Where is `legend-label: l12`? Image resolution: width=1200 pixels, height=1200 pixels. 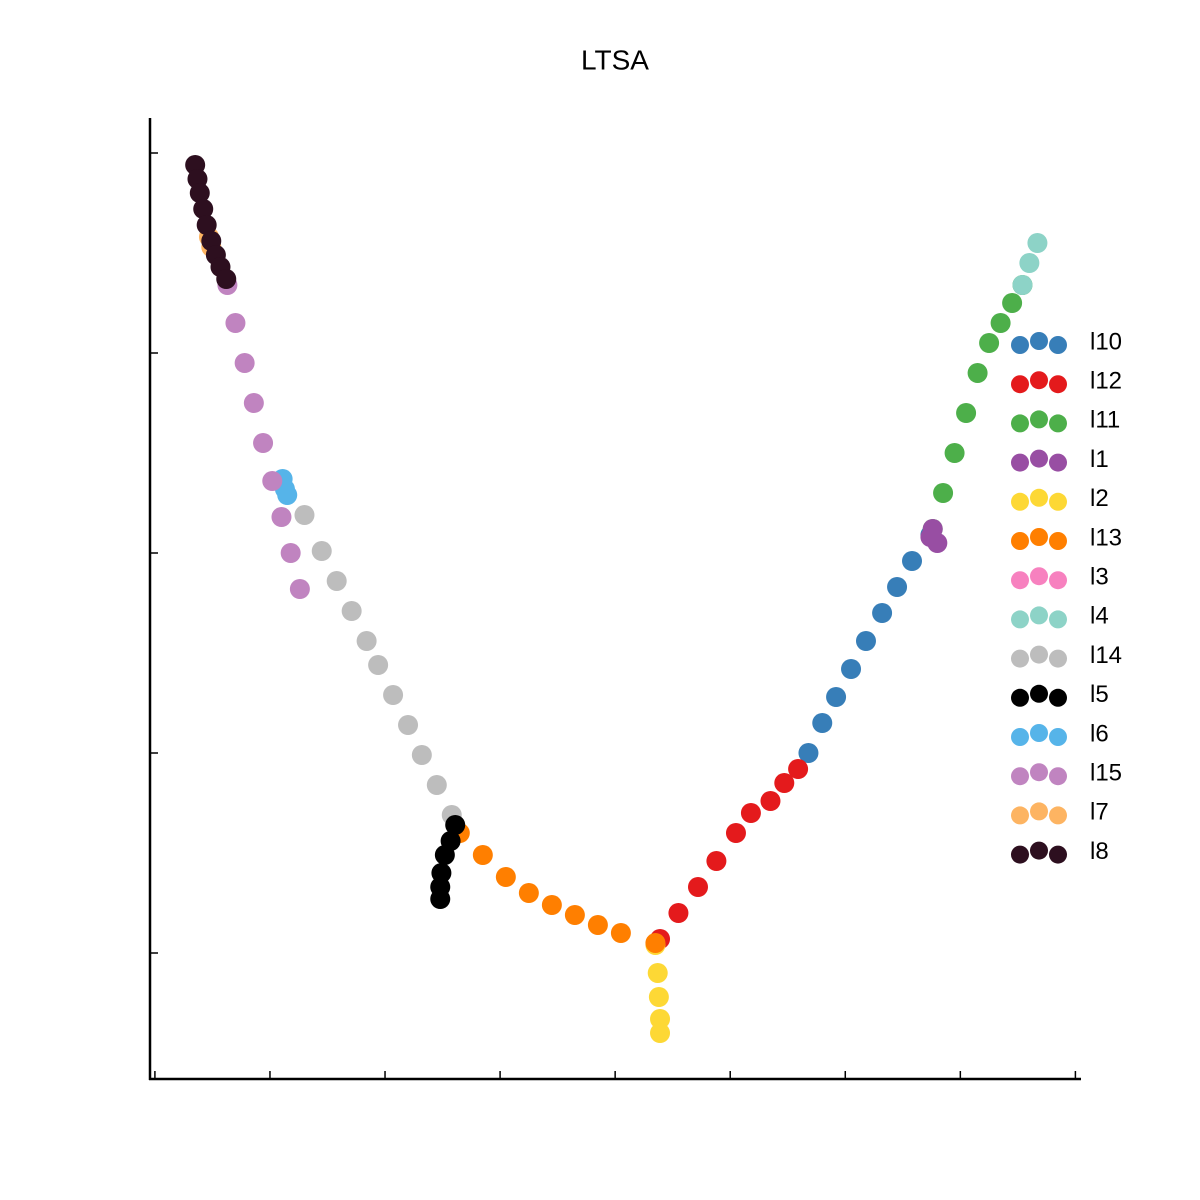
legend-label: l12 is located at coordinates (1106, 381).